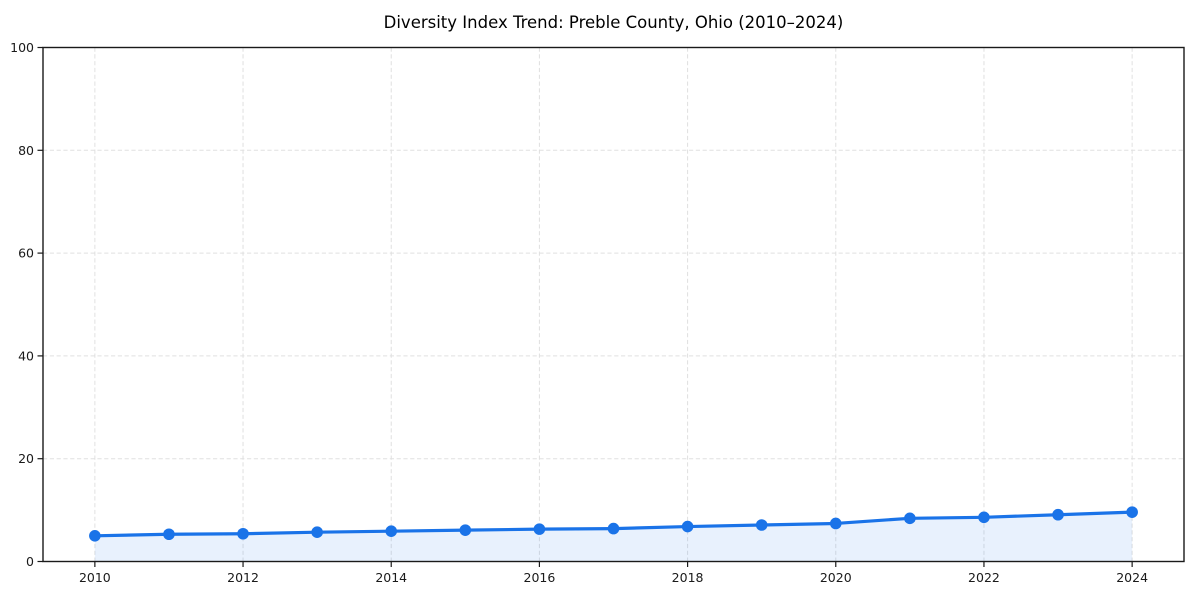 The image size is (1200, 600). What do you see at coordinates (613, 537) in the screenshot?
I see `area-fill-diversity-index` at bounding box center [613, 537].